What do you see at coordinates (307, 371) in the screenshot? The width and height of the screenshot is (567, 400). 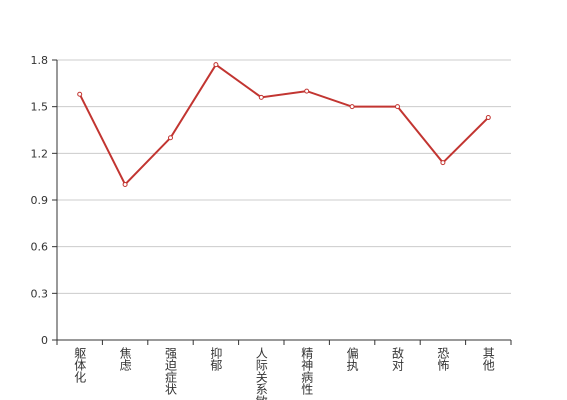 I see `x-tick-label: 精神病性` at bounding box center [307, 371].